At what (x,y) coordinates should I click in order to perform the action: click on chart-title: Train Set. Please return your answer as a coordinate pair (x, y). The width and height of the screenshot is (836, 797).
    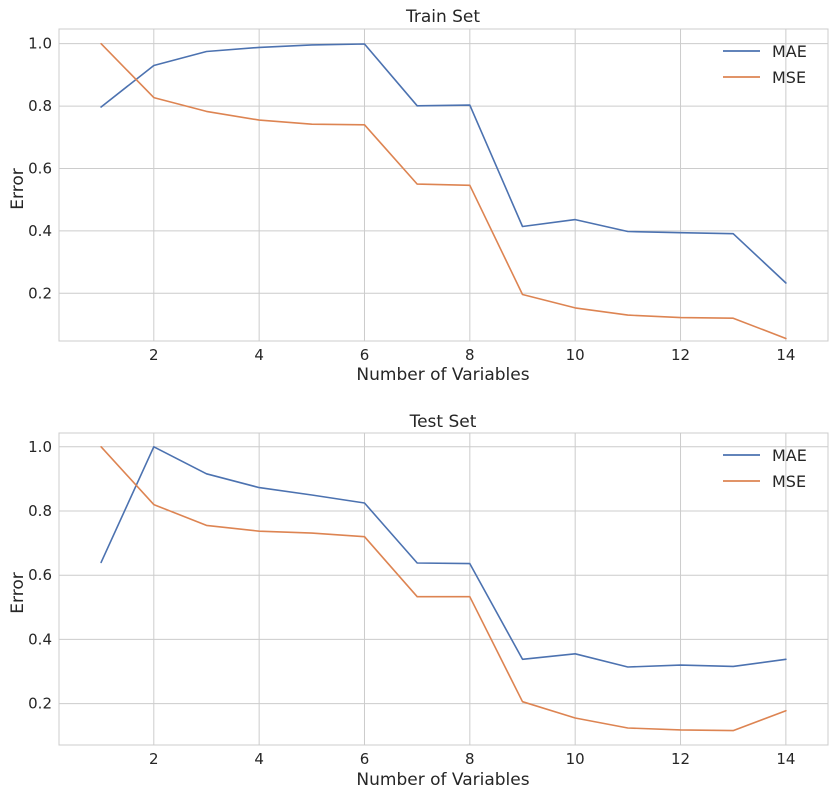
    Looking at the image, I should click on (442, 17).